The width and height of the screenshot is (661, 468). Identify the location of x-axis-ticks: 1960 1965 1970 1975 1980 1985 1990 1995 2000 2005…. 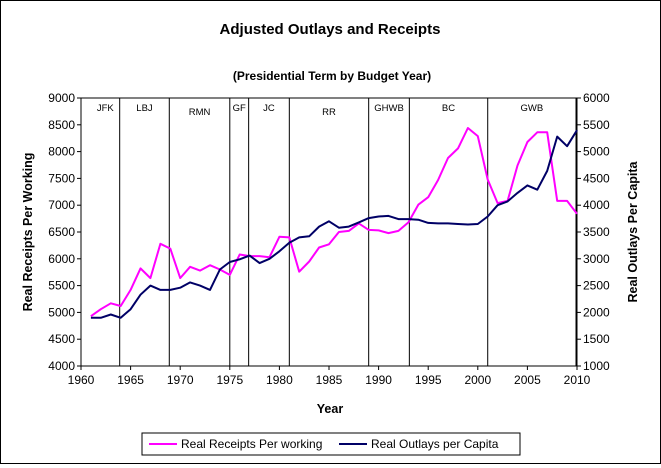
(329, 376).